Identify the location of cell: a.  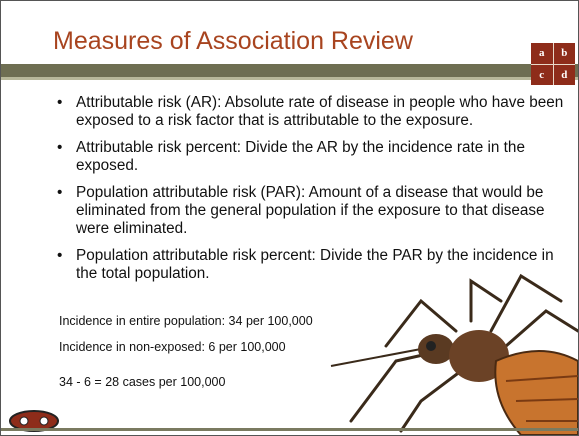
(542, 53).